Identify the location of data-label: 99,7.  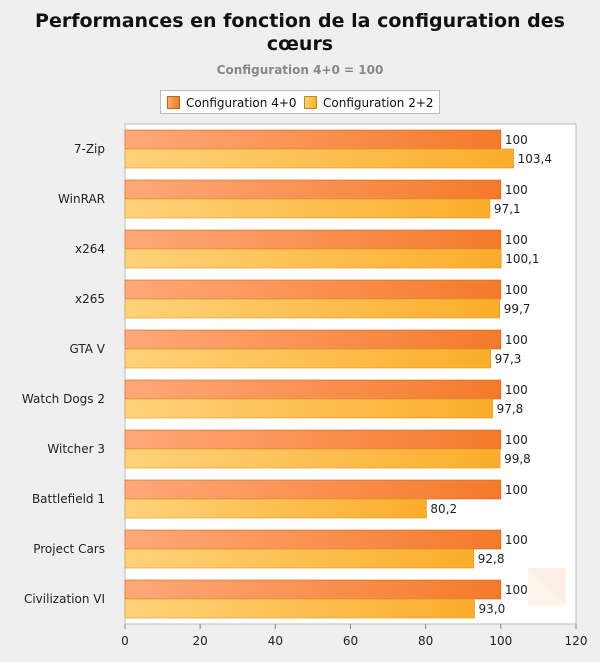
(517, 309).